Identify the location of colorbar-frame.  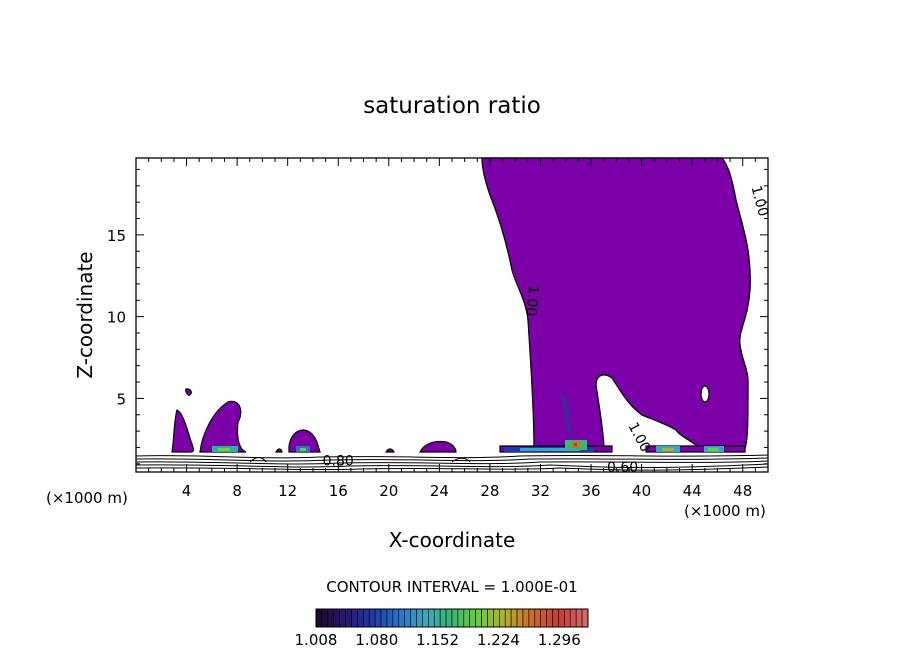
(452, 618).